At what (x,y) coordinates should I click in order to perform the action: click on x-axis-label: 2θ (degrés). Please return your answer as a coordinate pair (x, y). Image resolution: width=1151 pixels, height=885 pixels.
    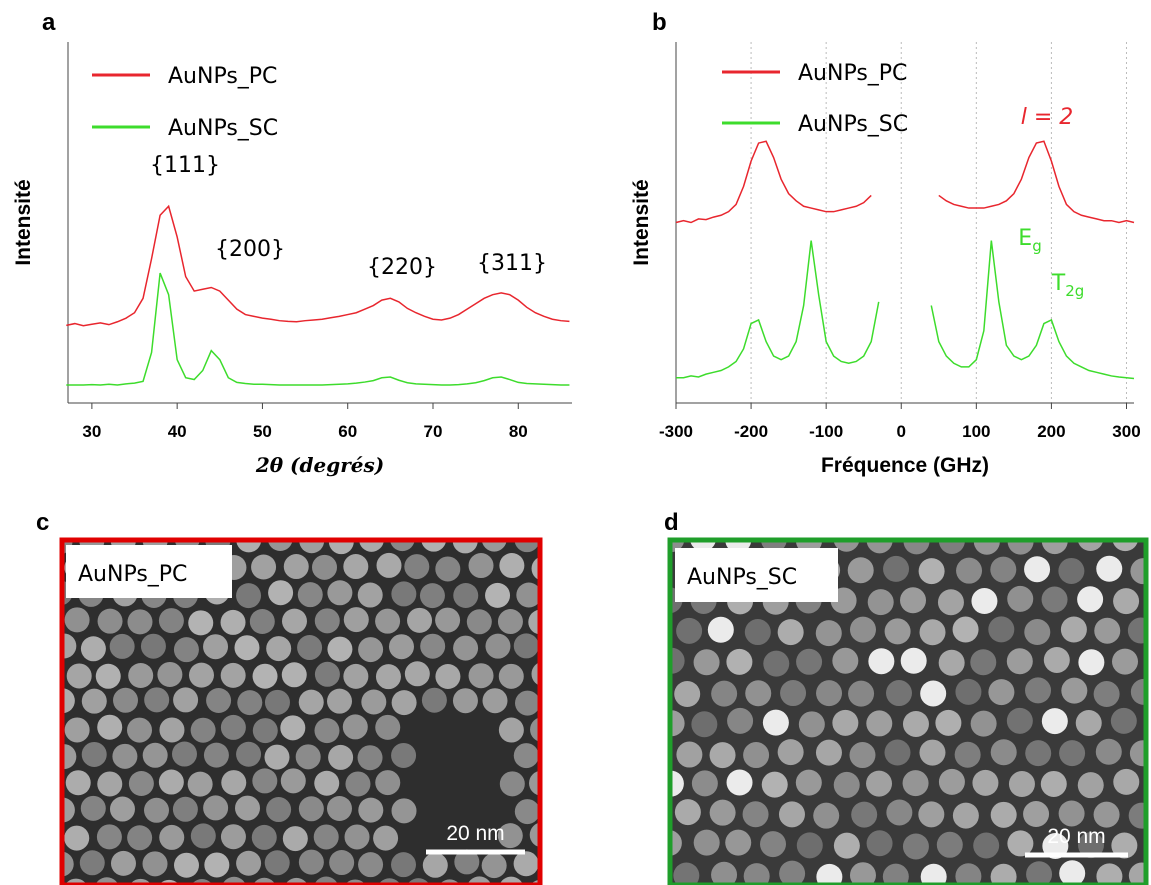
    Looking at the image, I should click on (319, 465).